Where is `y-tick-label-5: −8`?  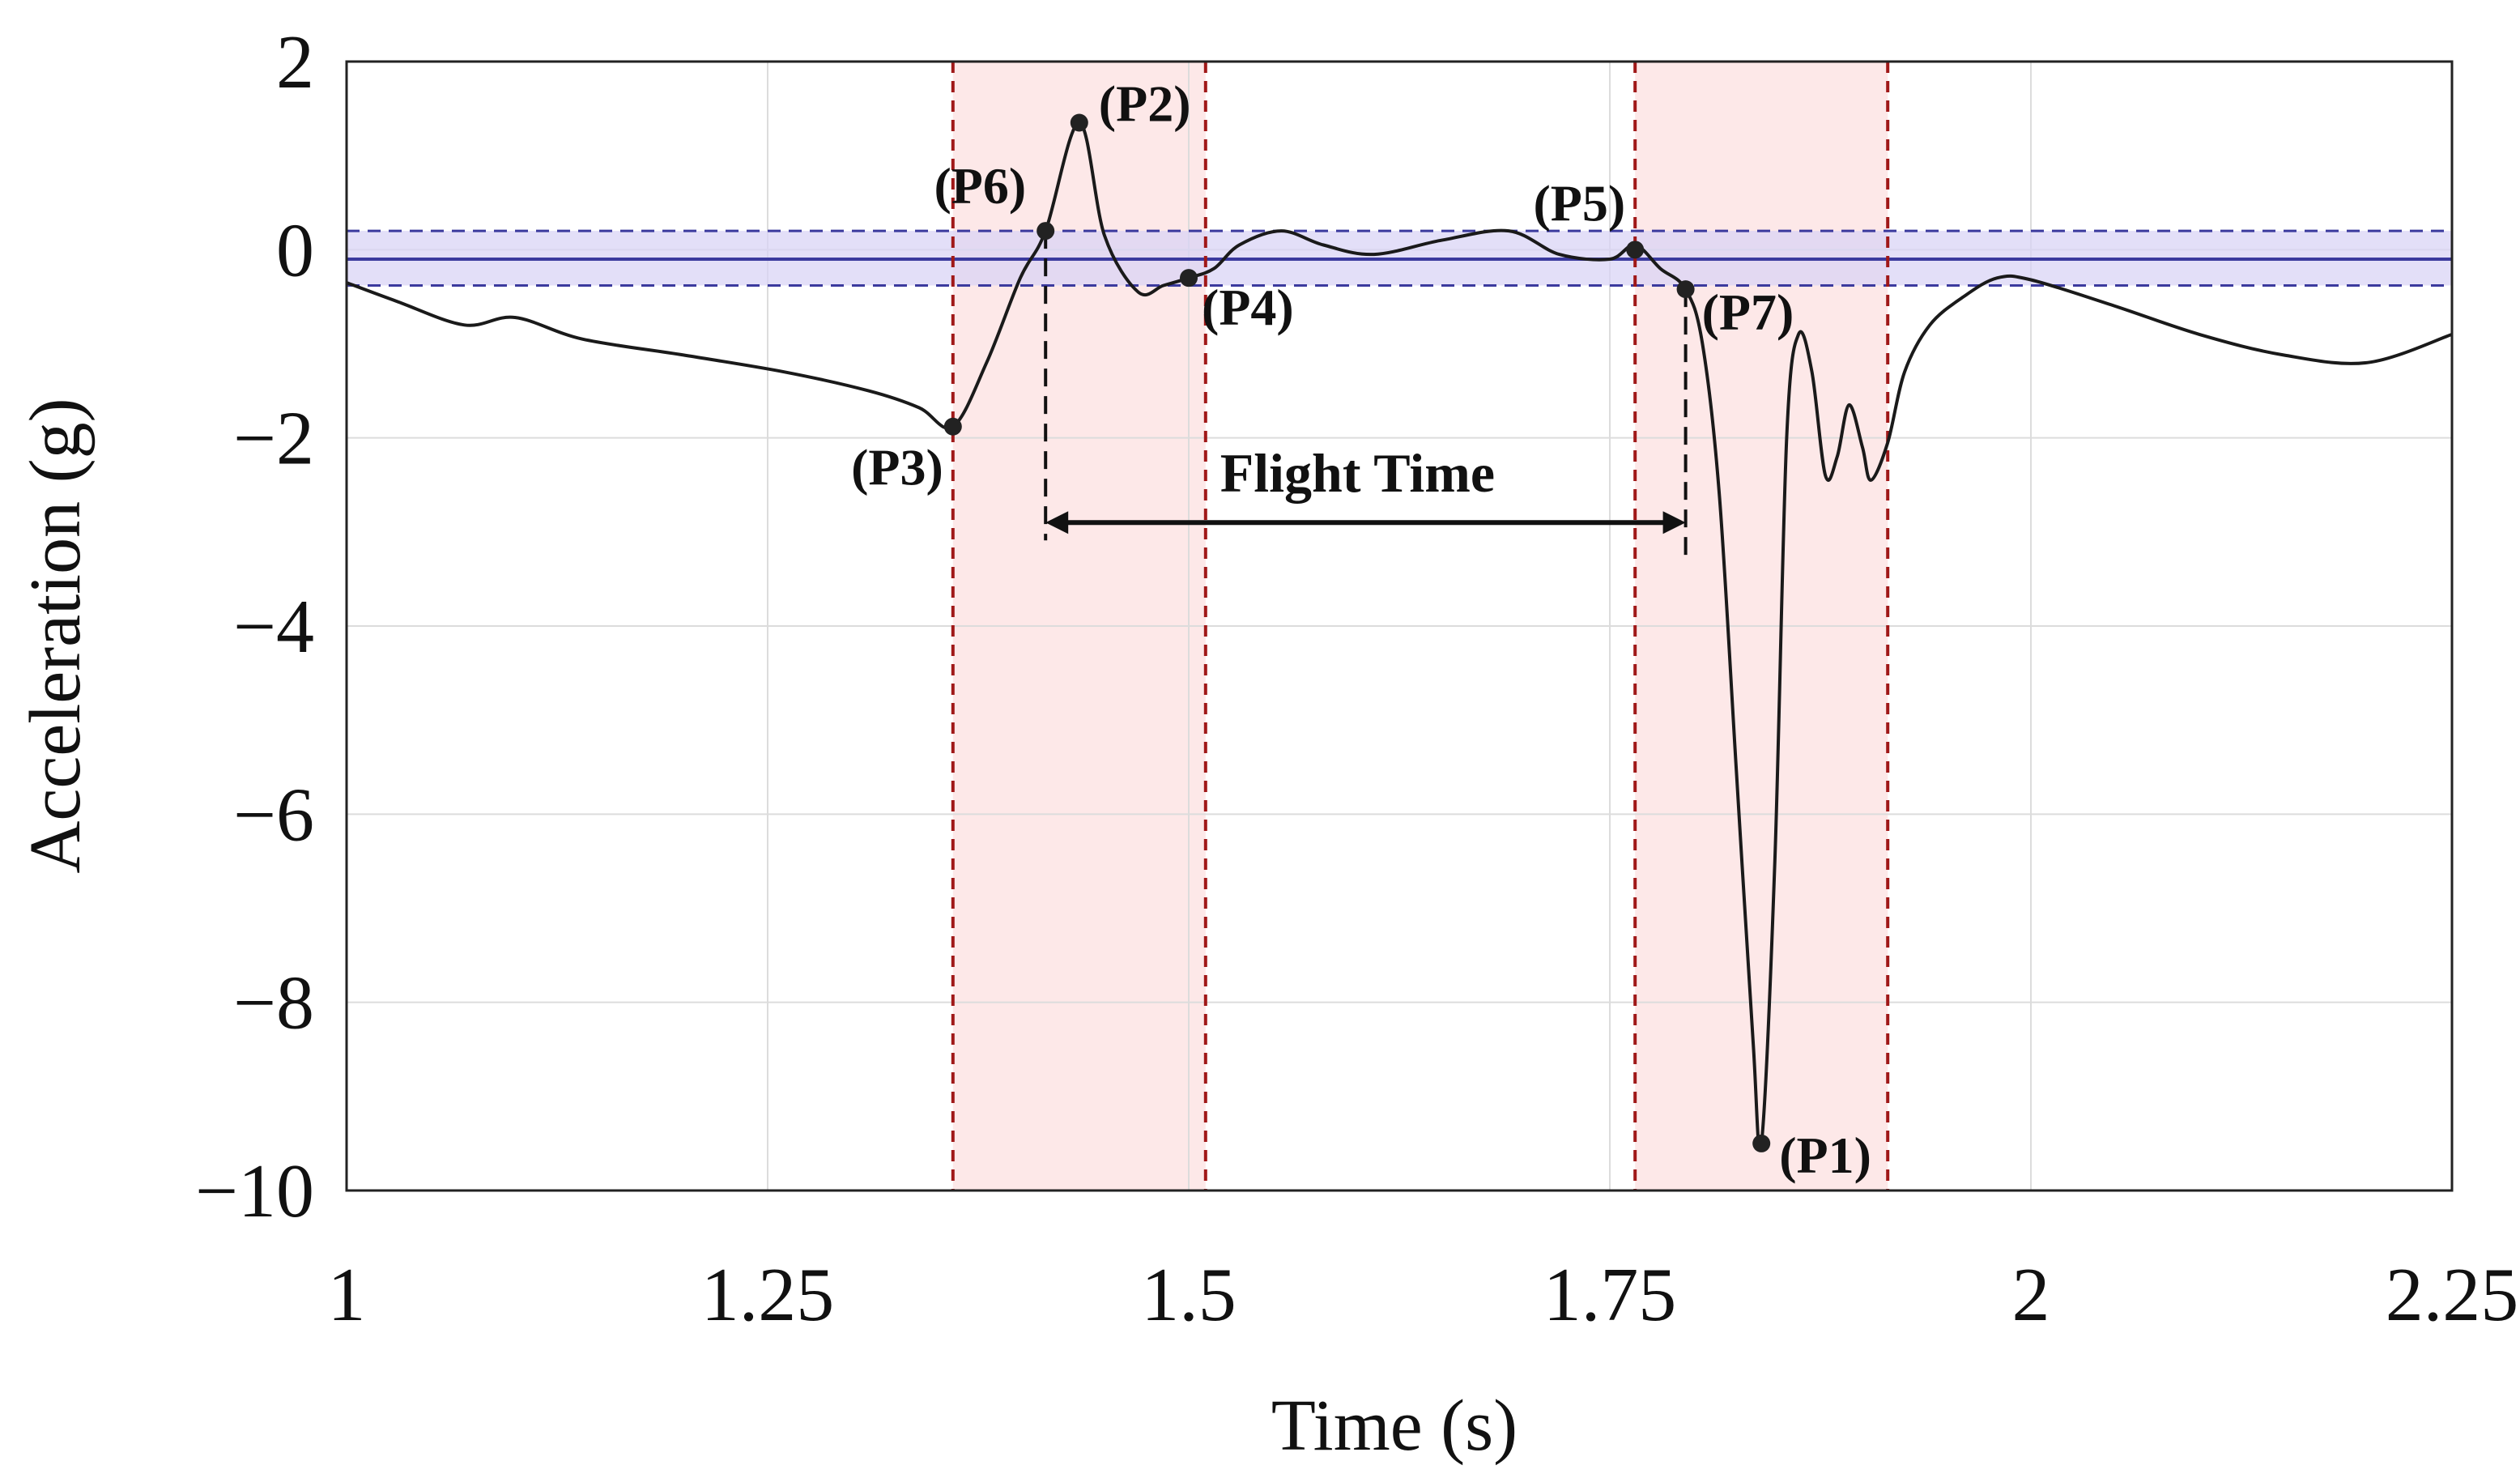 y-tick-label-5: −8 is located at coordinates (273, 1003).